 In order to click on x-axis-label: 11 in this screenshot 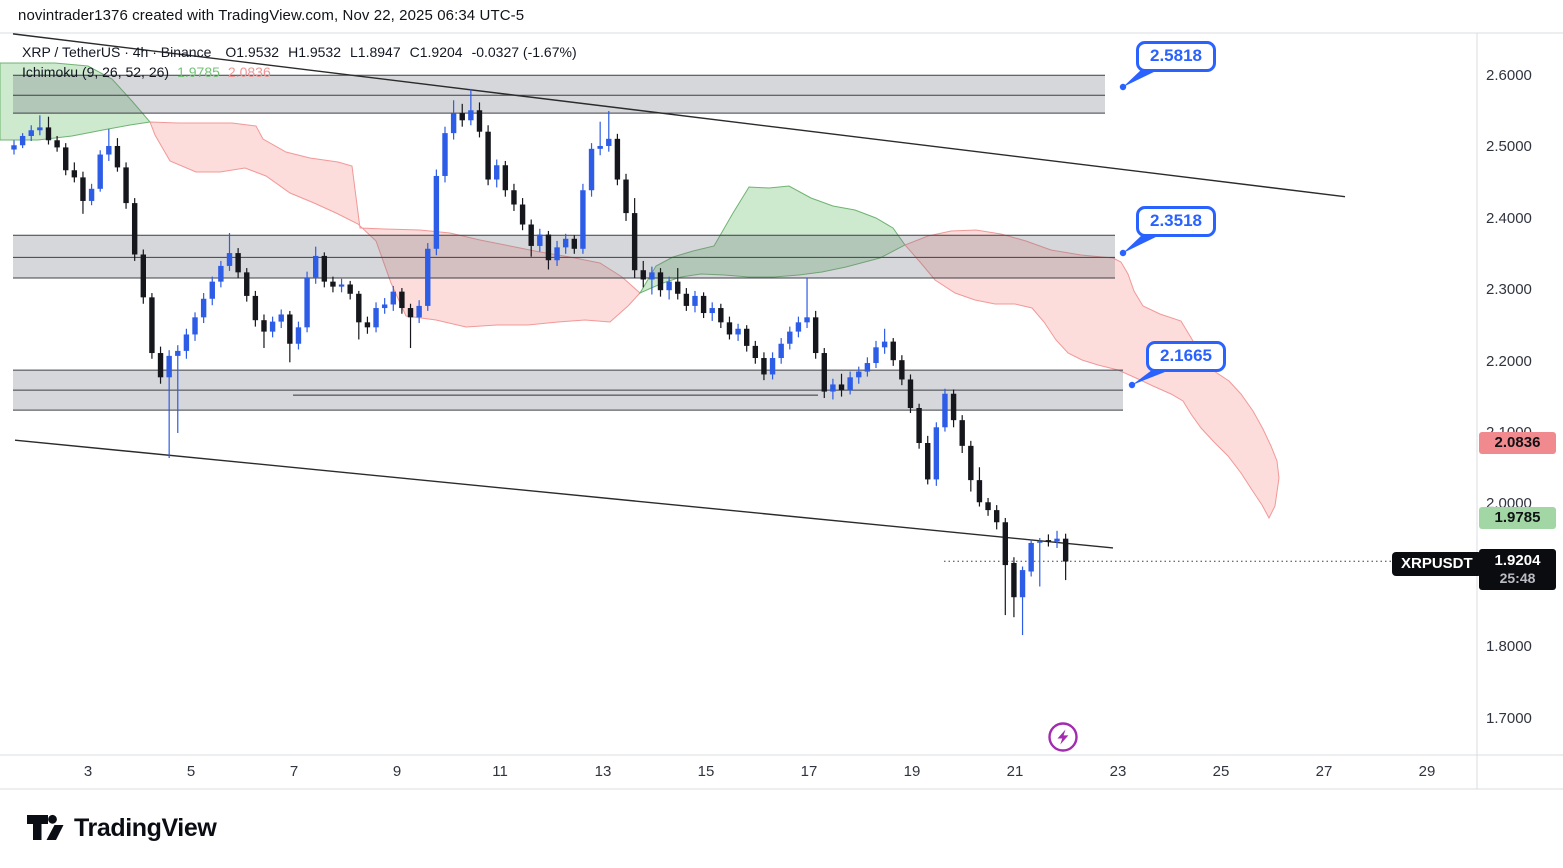, I will do `click(500, 771)`.